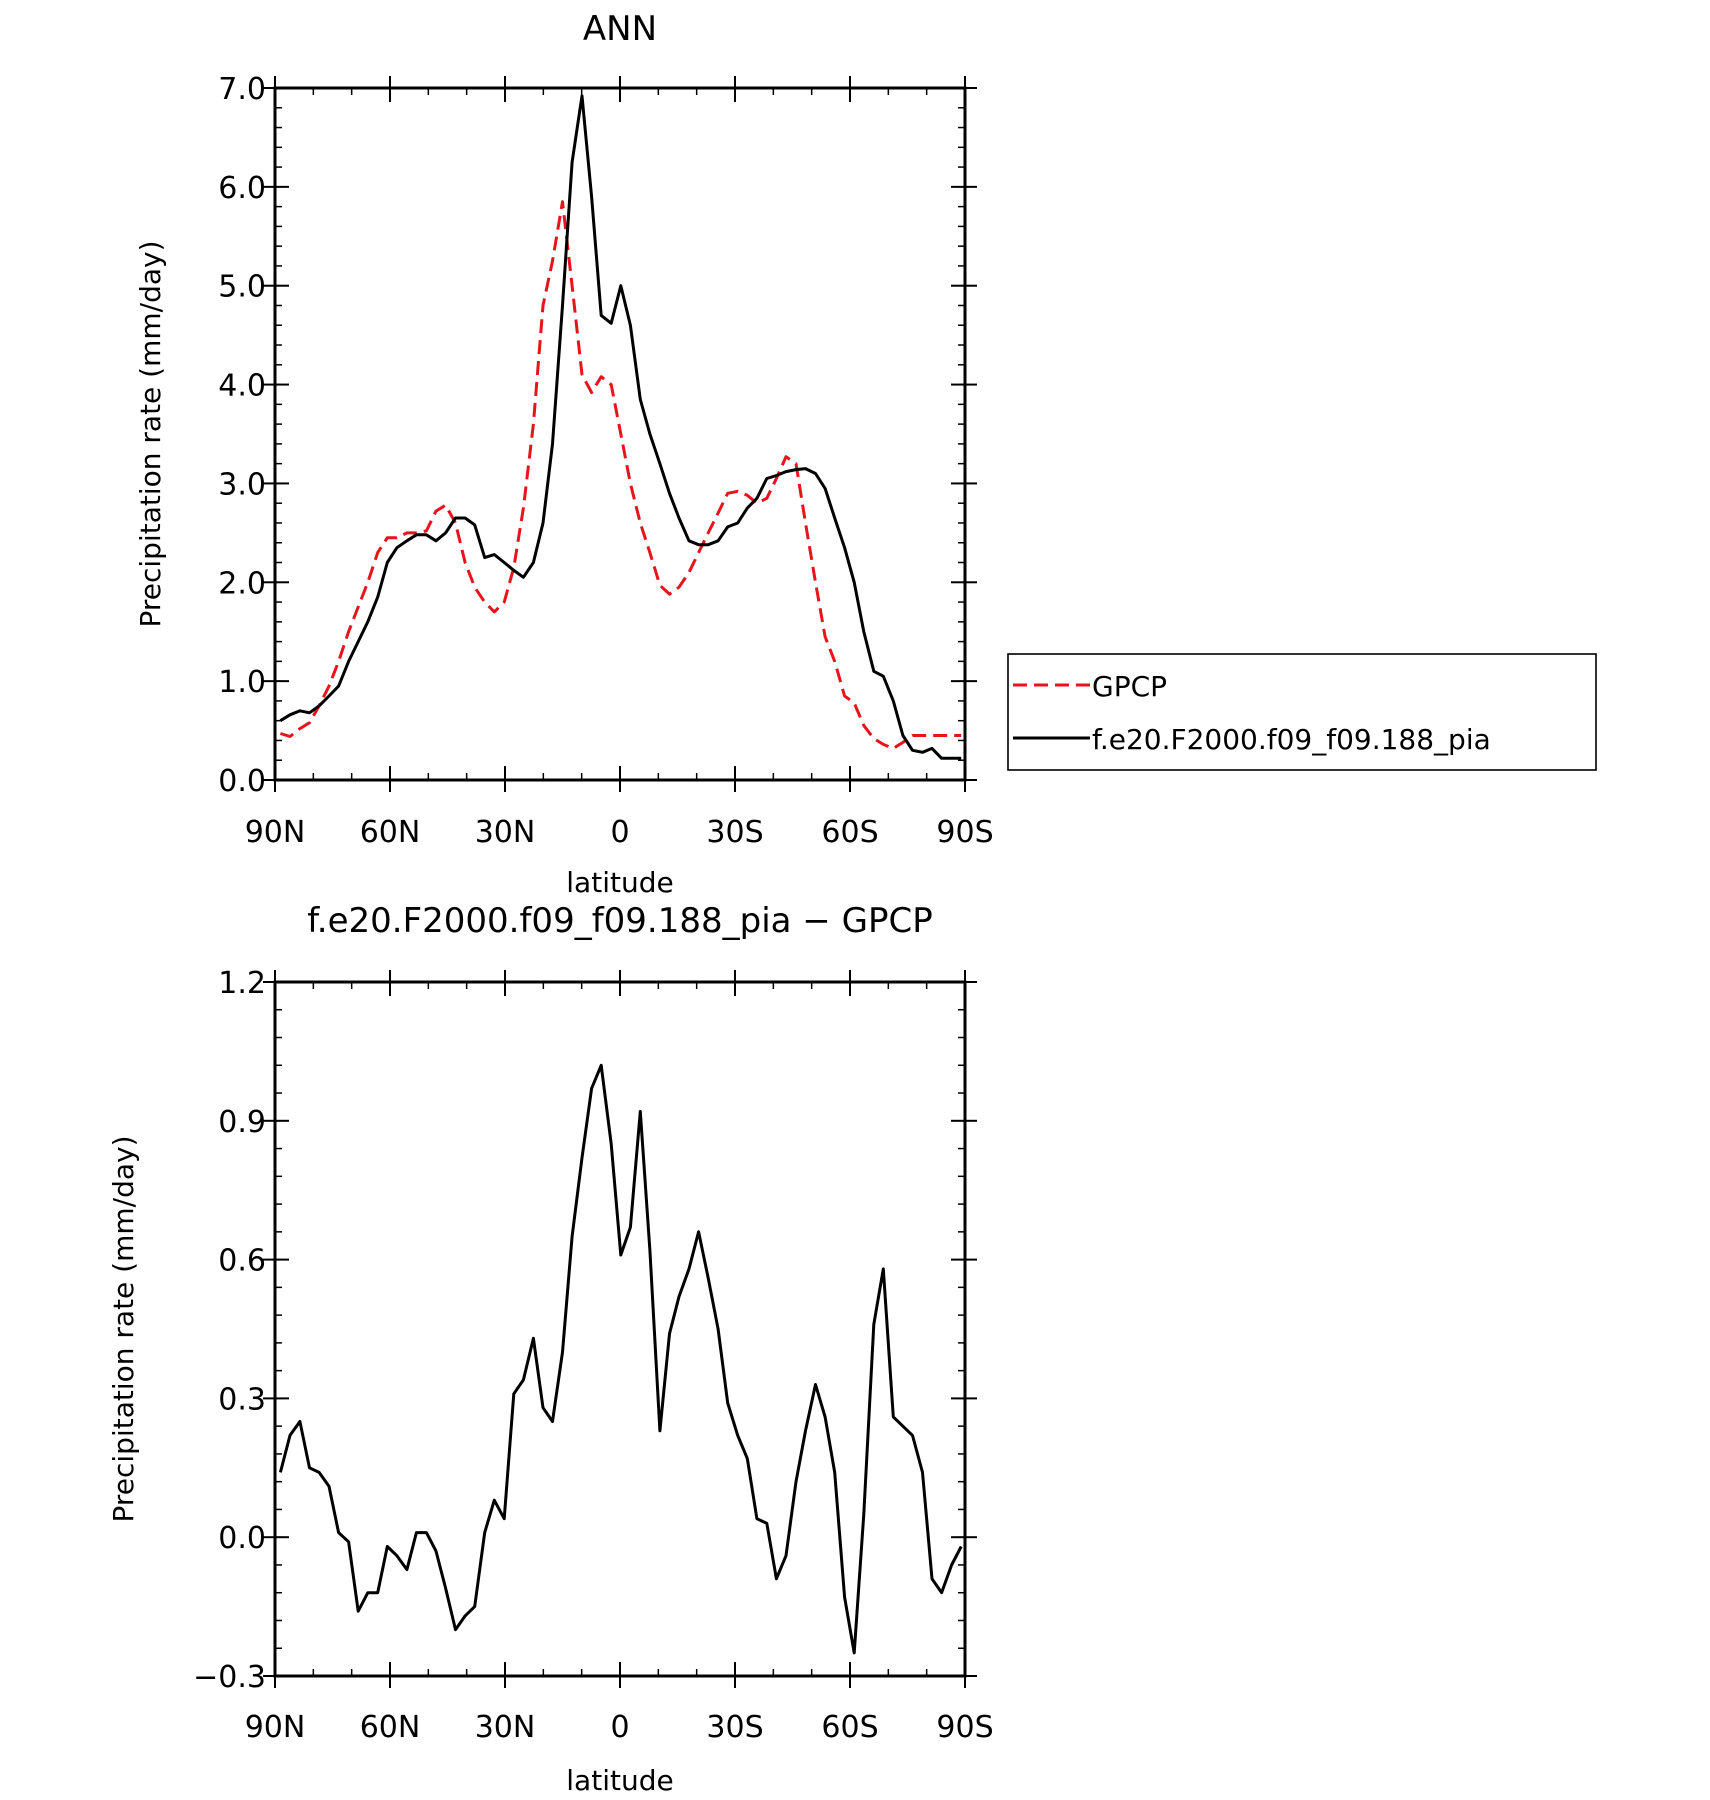  What do you see at coordinates (229, 1677) in the screenshot?
I see `bottom-y-tick-label: −0.3` at bounding box center [229, 1677].